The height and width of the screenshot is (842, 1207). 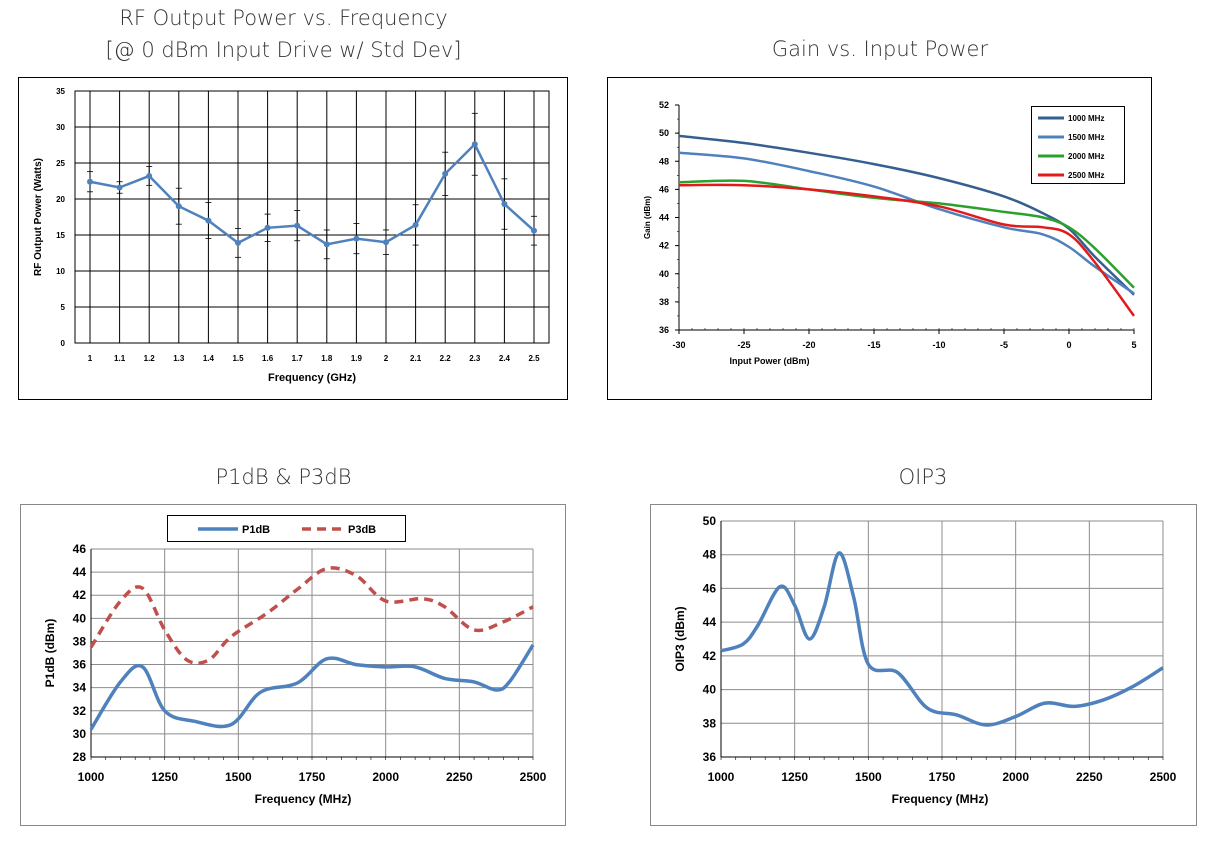 What do you see at coordinates (283, 50) in the screenshot?
I see `chart1-subtitle: [@ 0 dBm Input Drive w/ Std Dev]` at bounding box center [283, 50].